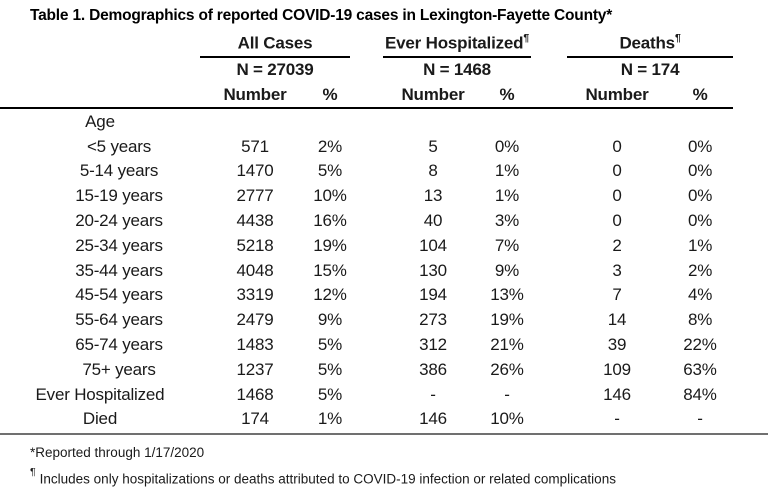 The height and width of the screenshot is (491, 768). Describe the element at coordinates (120, 452) in the screenshot. I see `footnote-text: Reported through 1/17/2020` at that location.